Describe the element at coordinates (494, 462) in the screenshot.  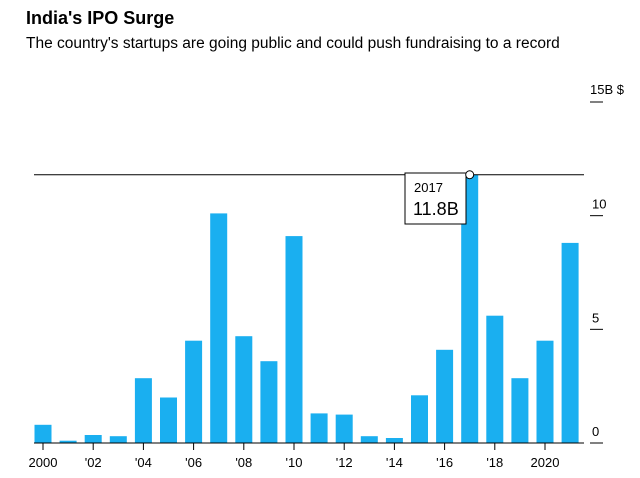
I see `x-tick-label-2018: '18` at that location.